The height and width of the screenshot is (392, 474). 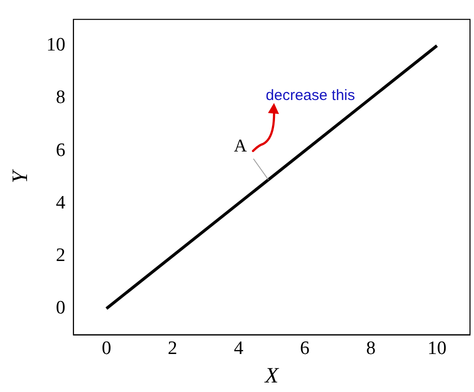 I want to click on x-tick-label: 4, so click(x=239, y=349).